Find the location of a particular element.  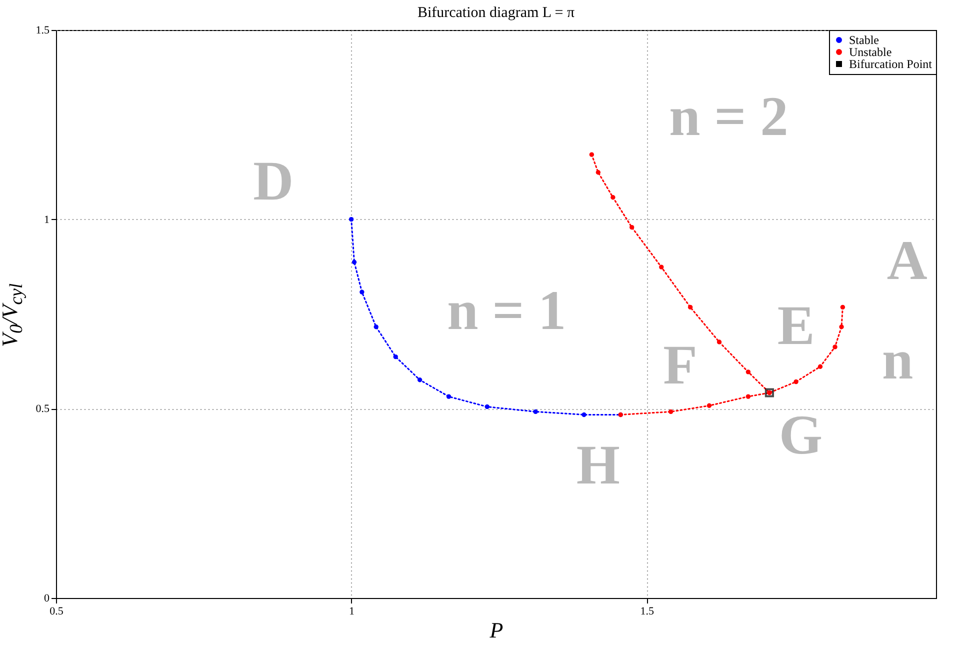

y-tick-label: 0.5 is located at coordinates (43, 409).